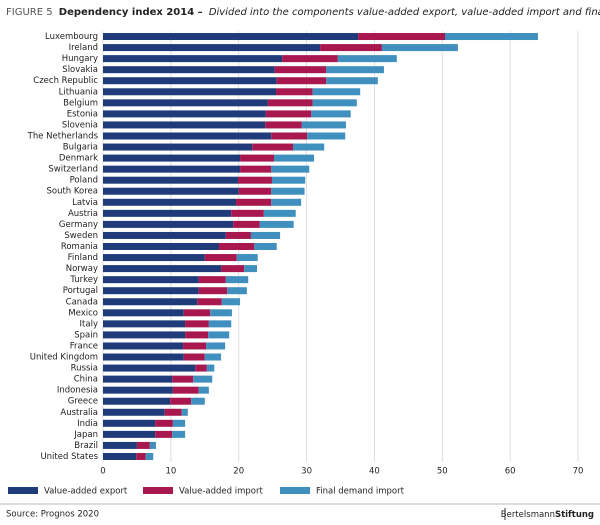 This screenshot has height=525, width=600. Describe the element at coordinates (69, 457) in the screenshot. I see `y-tick-label: United States` at that location.